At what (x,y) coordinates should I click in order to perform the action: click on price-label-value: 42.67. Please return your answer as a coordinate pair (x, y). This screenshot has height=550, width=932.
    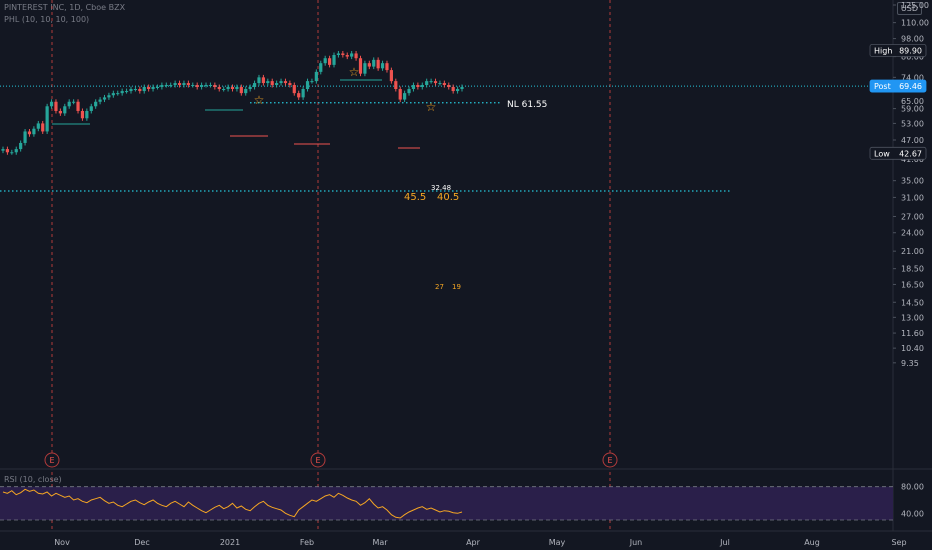
    Looking at the image, I should click on (910, 153).